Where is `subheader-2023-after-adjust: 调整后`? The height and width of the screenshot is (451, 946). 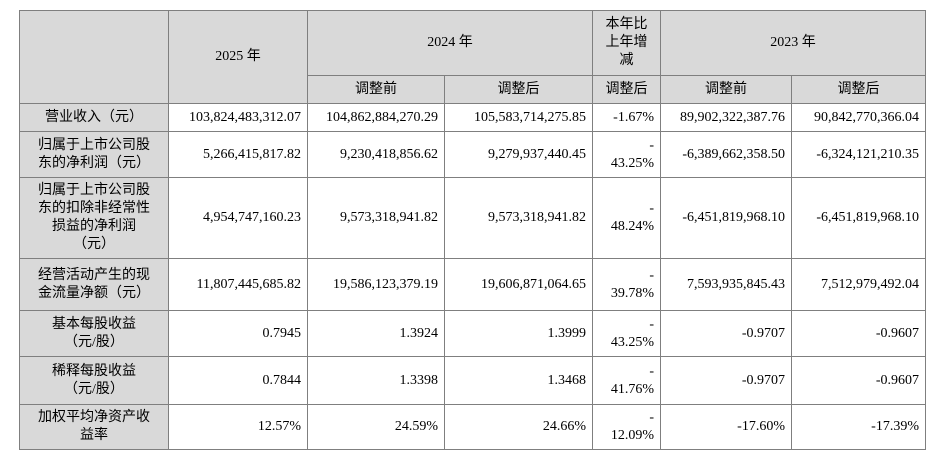 subheader-2023-after-adjust: 调整后 is located at coordinates (858, 89).